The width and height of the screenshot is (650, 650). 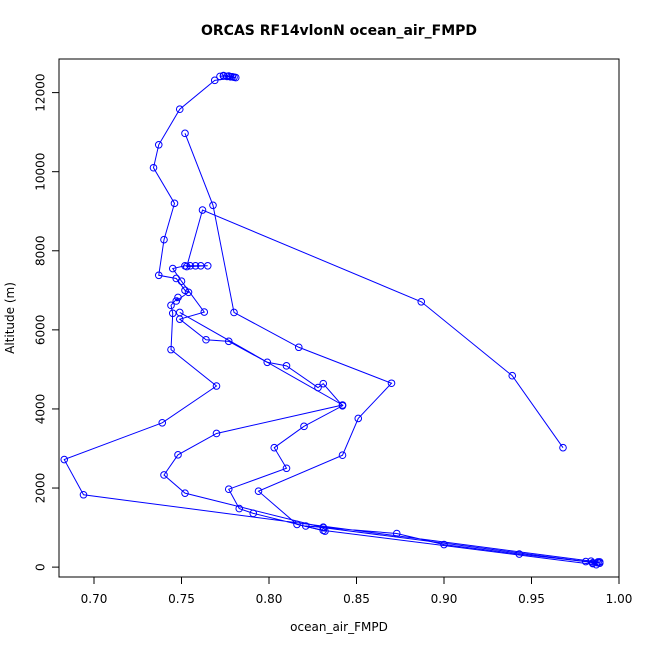 What do you see at coordinates (619, 599) in the screenshot?
I see `x-tick-label: 1.00` at bounding box center [619, 599].